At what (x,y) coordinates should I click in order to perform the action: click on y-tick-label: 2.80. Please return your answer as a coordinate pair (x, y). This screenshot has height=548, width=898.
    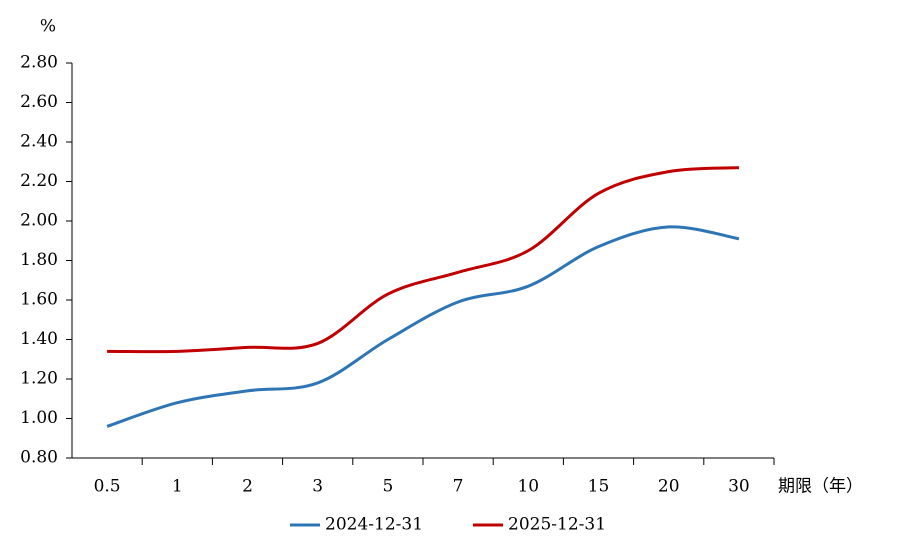
    Looking at the image, I should click on (39, 63).